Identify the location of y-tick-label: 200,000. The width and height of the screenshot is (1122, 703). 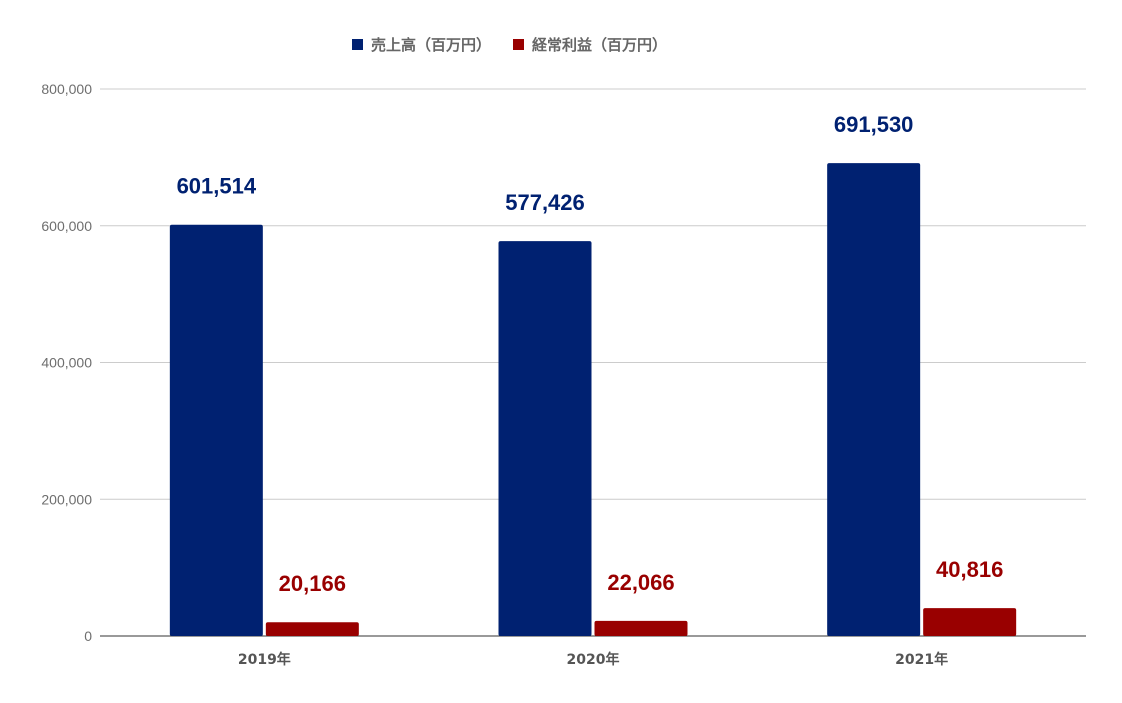
(66, 499).